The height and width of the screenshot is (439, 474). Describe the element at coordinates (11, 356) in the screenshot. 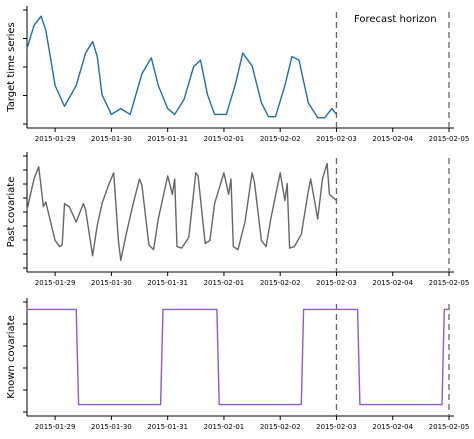

I see `y-axis-label: Known covariate` at that location.